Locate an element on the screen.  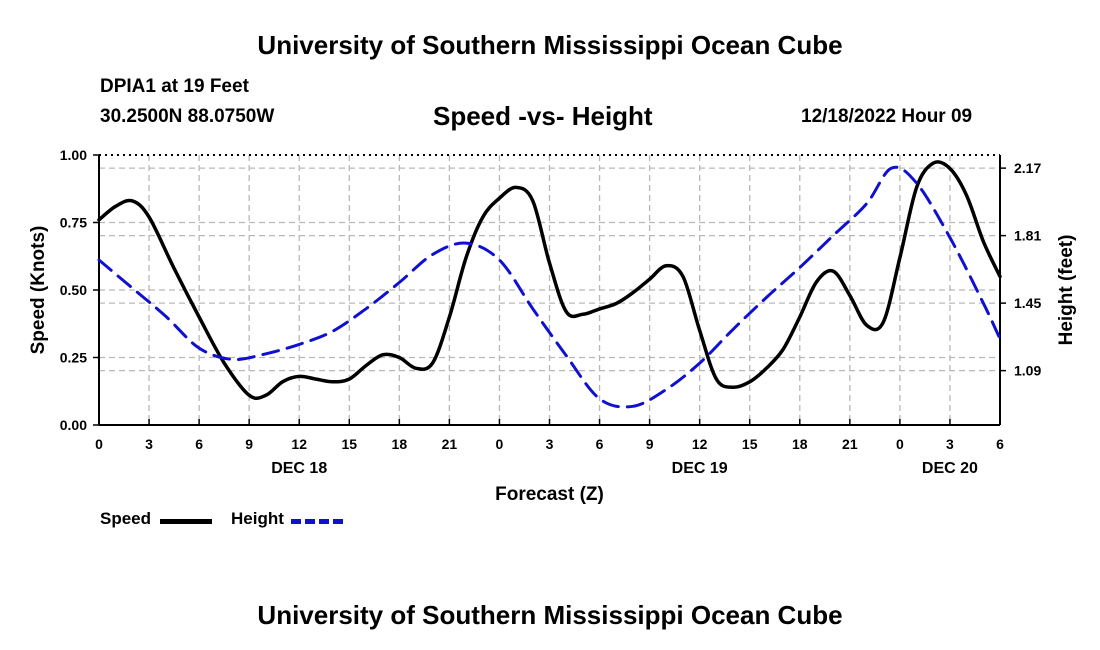
x-tick-label-0: 0 is located at coordinates (99, 444).